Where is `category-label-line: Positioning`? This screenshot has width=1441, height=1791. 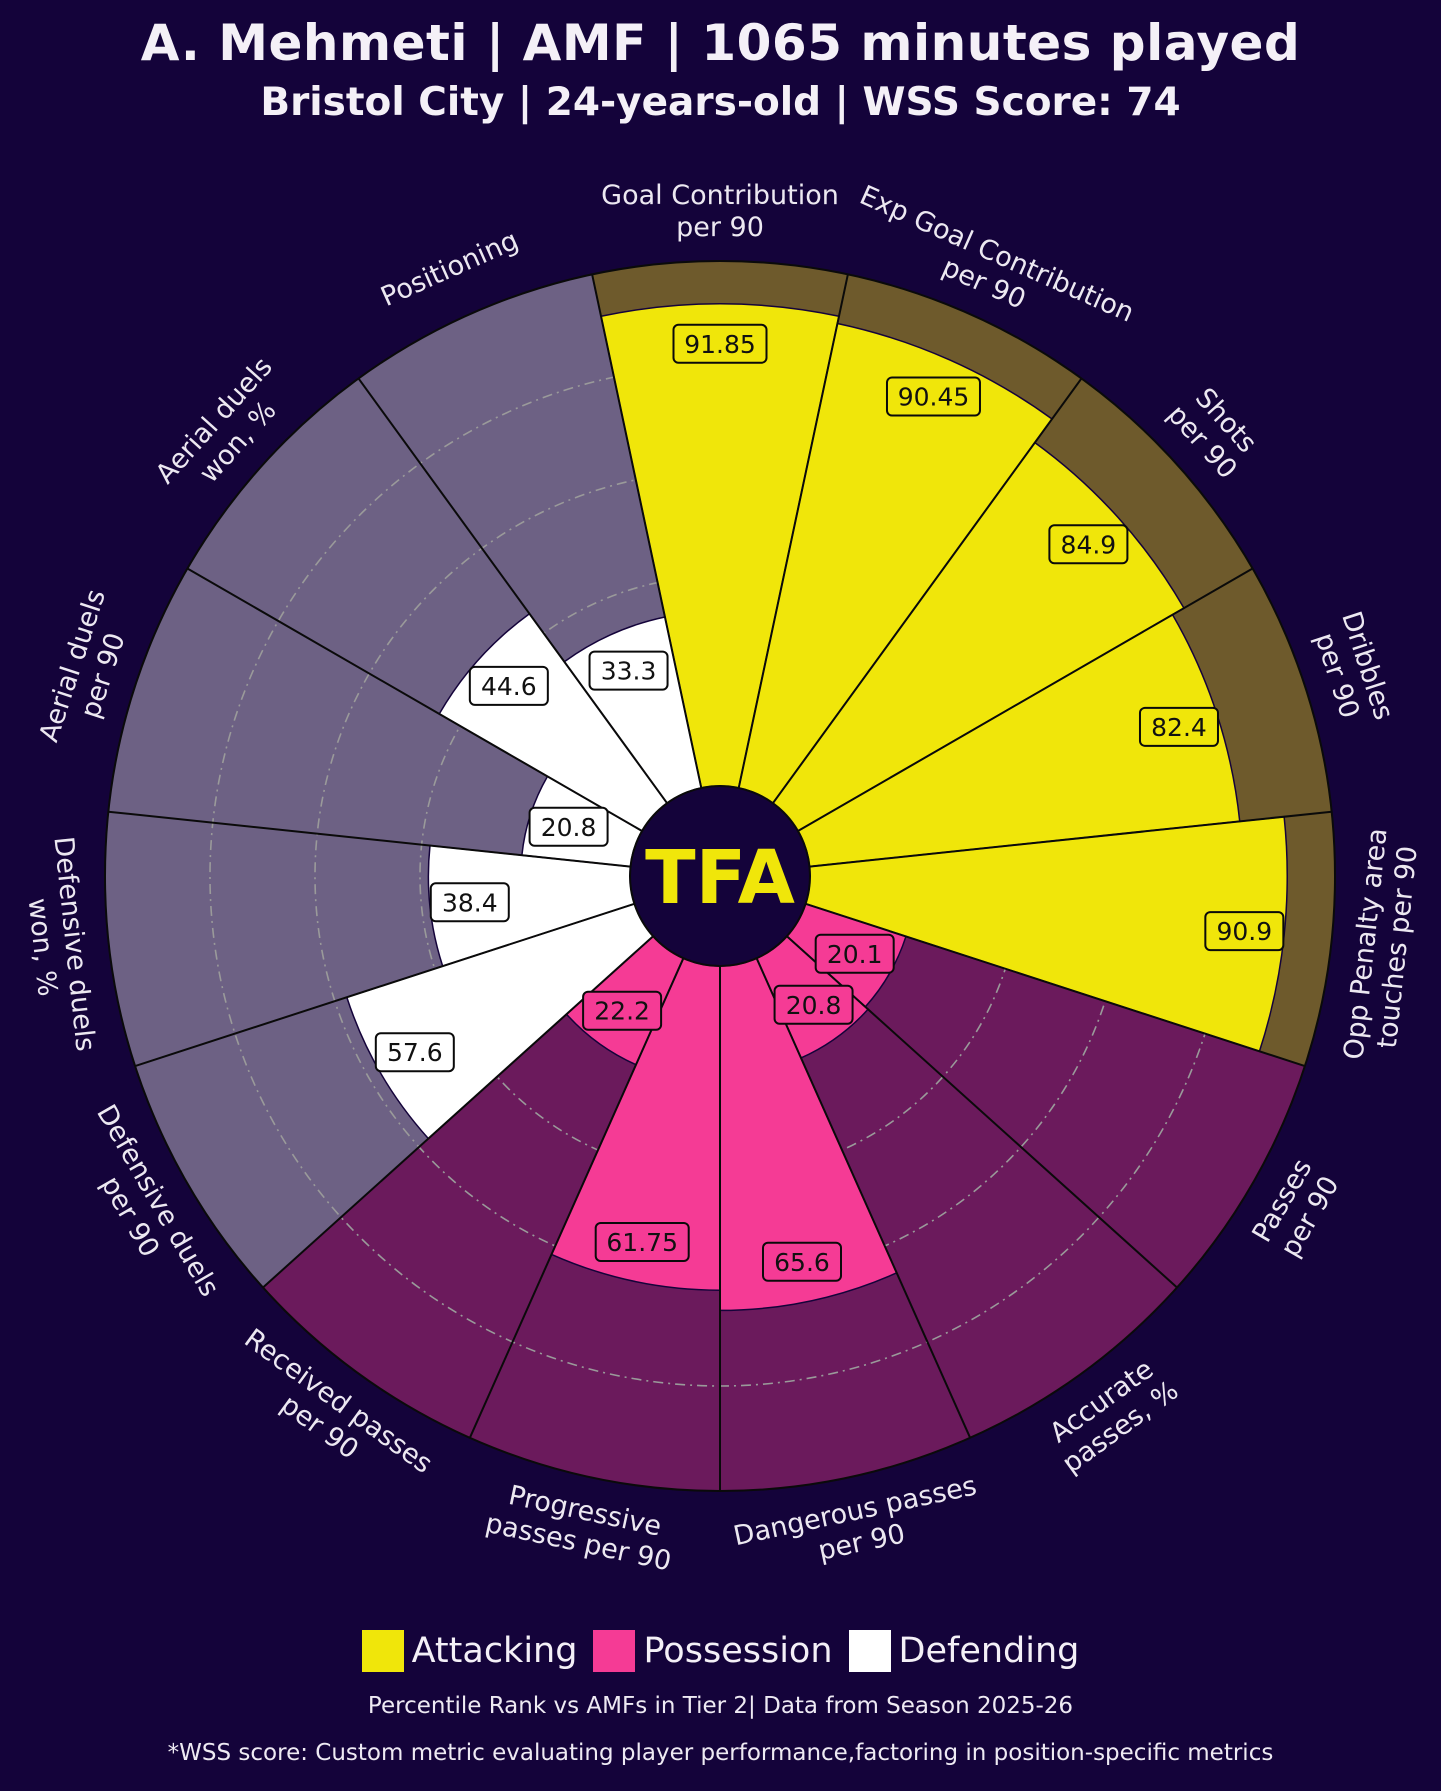
category-label-line: Positioning is located at coordinates (449, 269).